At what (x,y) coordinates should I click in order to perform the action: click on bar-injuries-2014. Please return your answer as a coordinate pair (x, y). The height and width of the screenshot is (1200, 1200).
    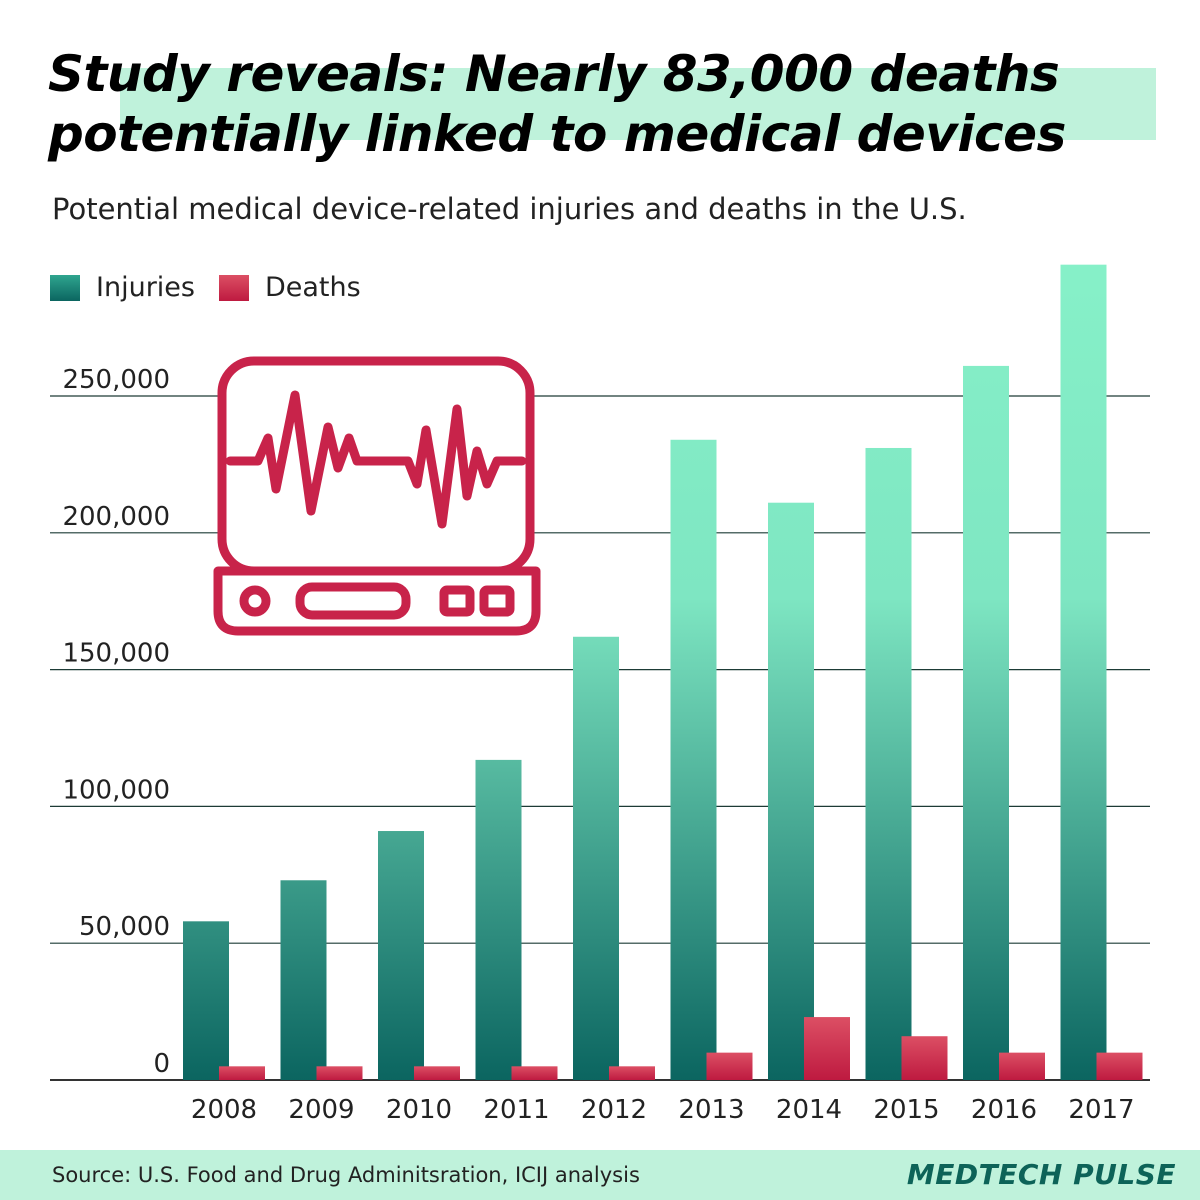
    Looking at the image, I should click on (791, 791).